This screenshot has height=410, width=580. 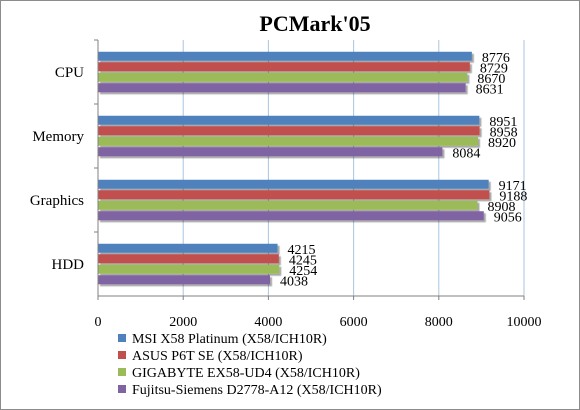 I want to click on value-label: 8729, so click(x=494, y=68).